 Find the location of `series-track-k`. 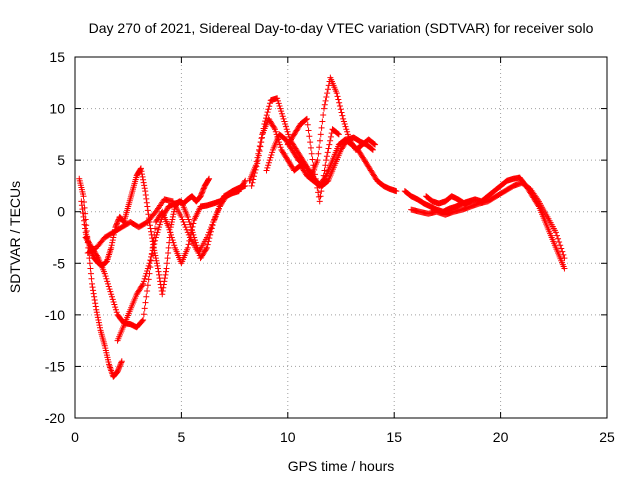

series-track-k is located at coordinates (488, 220).